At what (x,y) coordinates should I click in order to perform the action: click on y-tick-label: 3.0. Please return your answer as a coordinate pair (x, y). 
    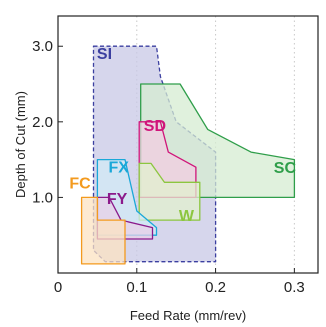
    Looking at the image, I should click on (42, 46).